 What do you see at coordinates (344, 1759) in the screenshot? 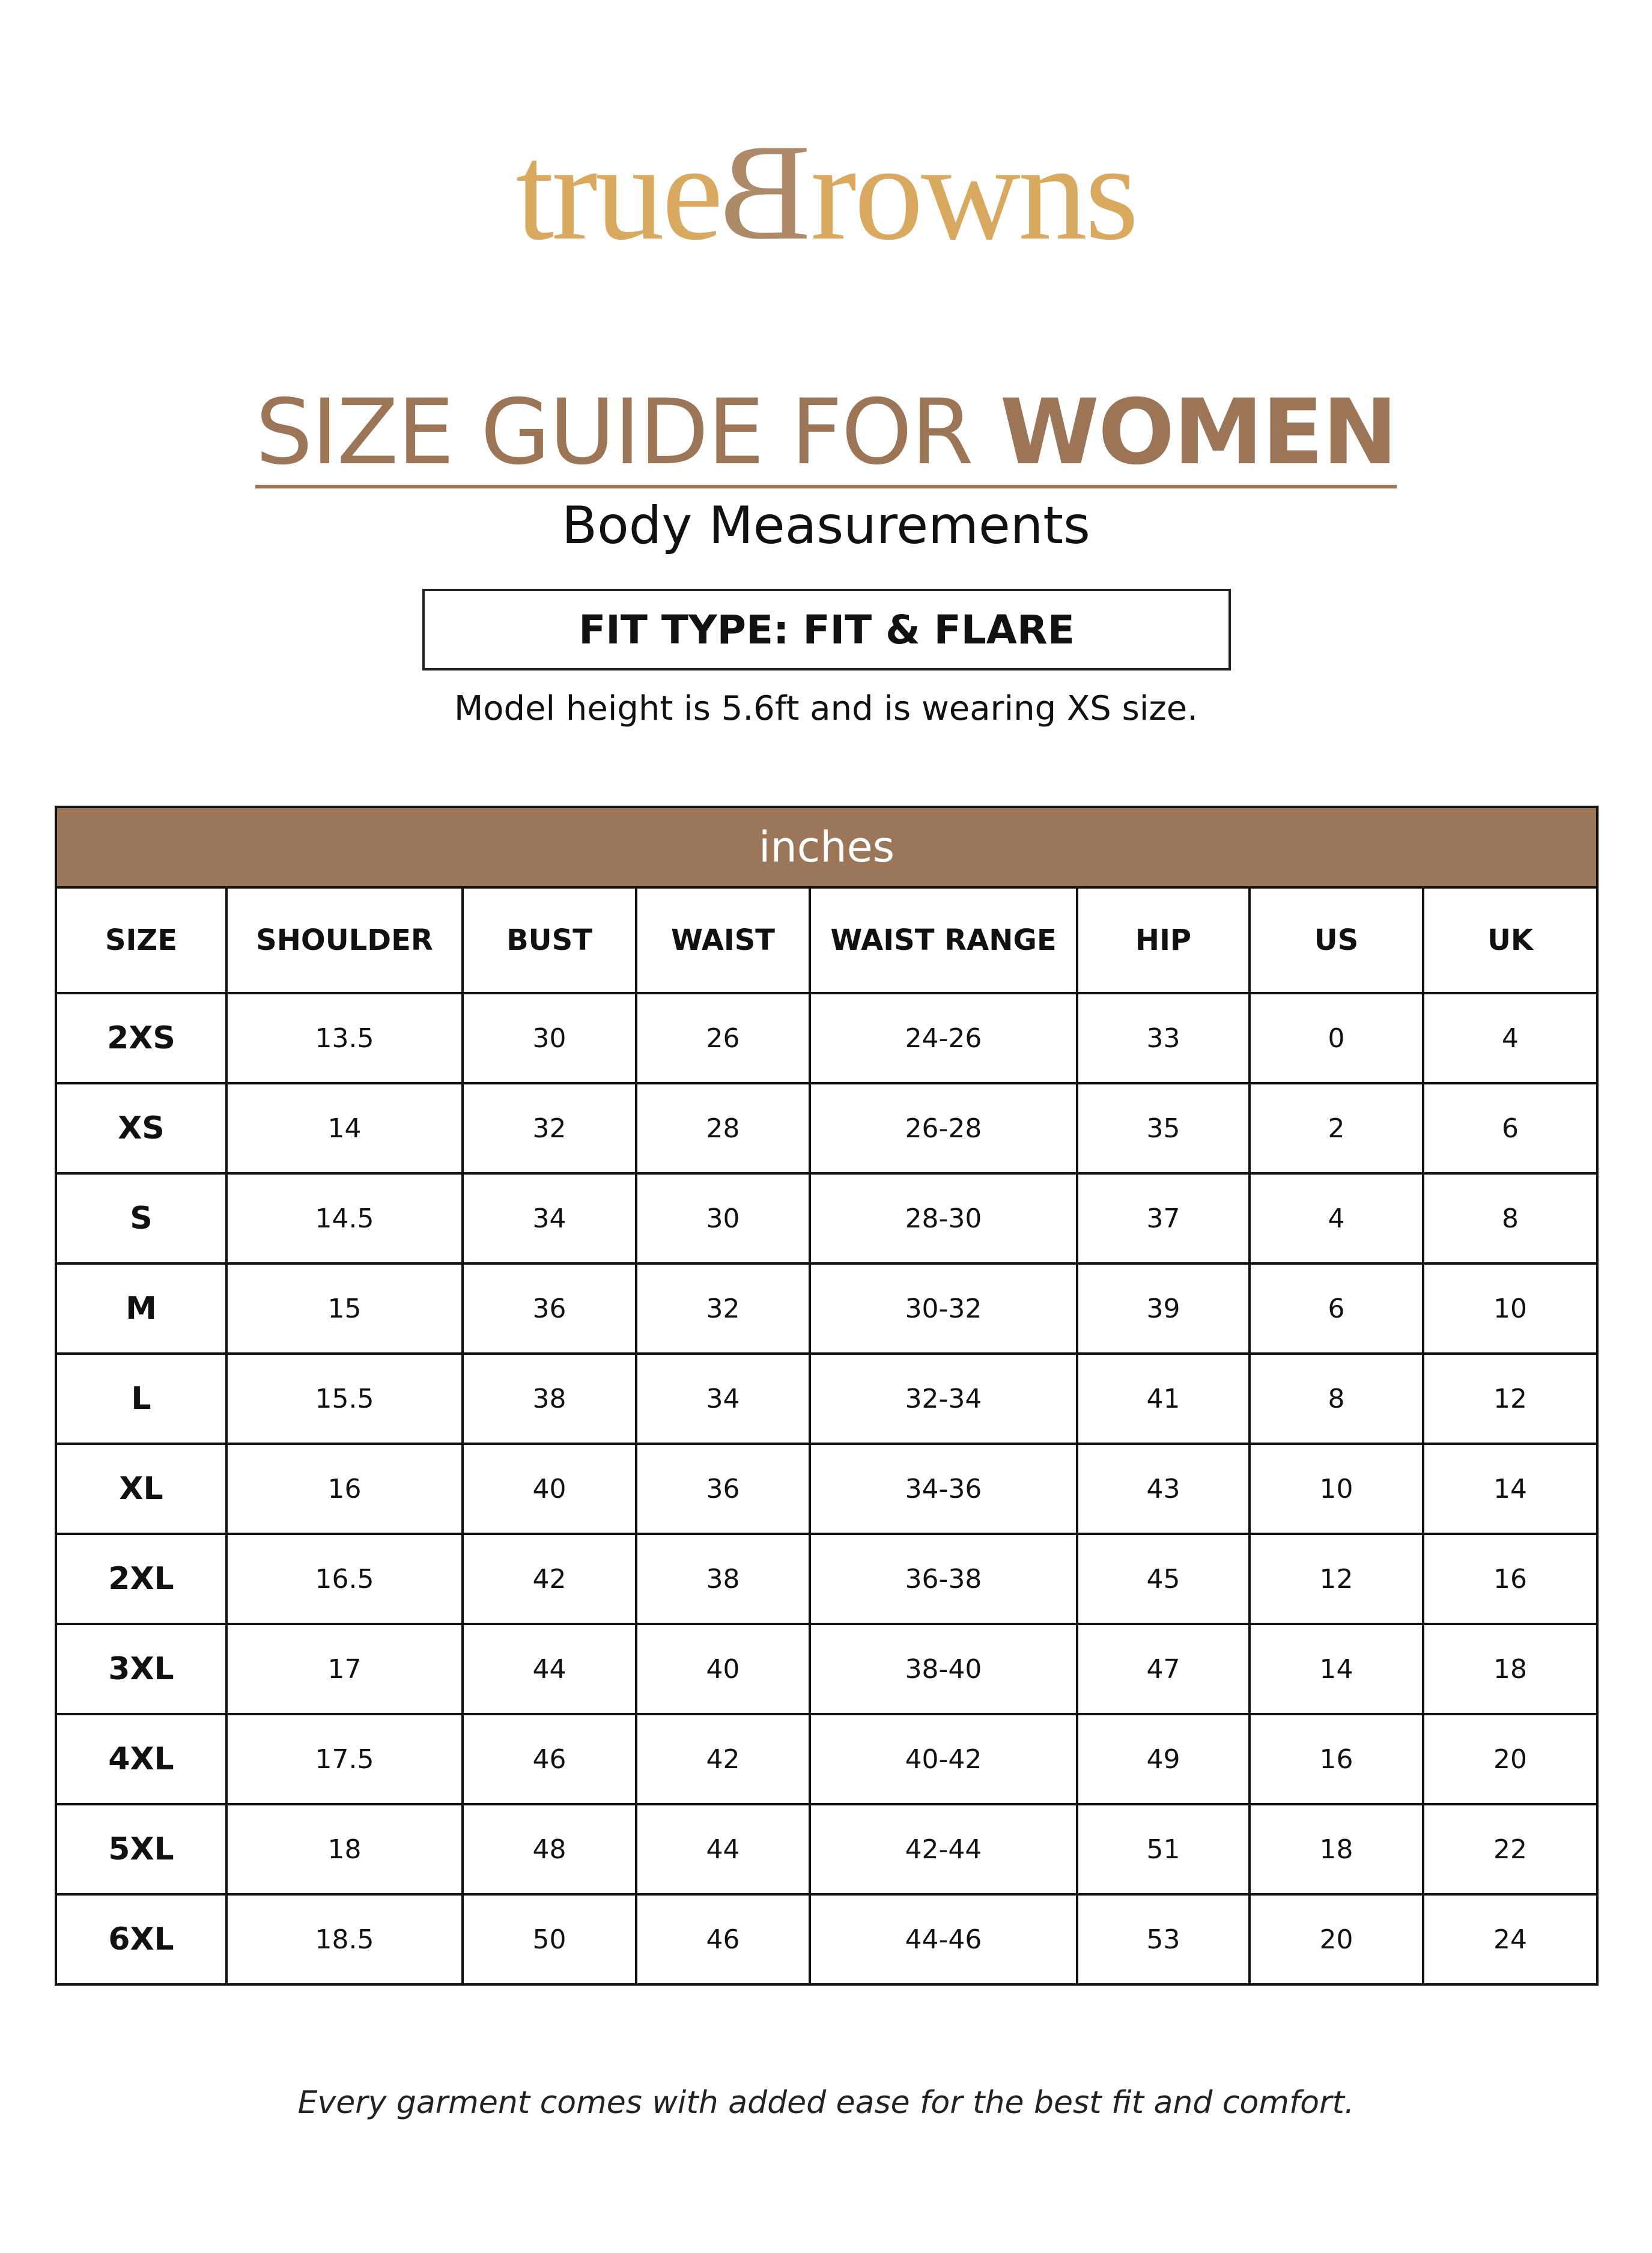
I see `value-cell: 17.5` at bounding box center [344, 1759].